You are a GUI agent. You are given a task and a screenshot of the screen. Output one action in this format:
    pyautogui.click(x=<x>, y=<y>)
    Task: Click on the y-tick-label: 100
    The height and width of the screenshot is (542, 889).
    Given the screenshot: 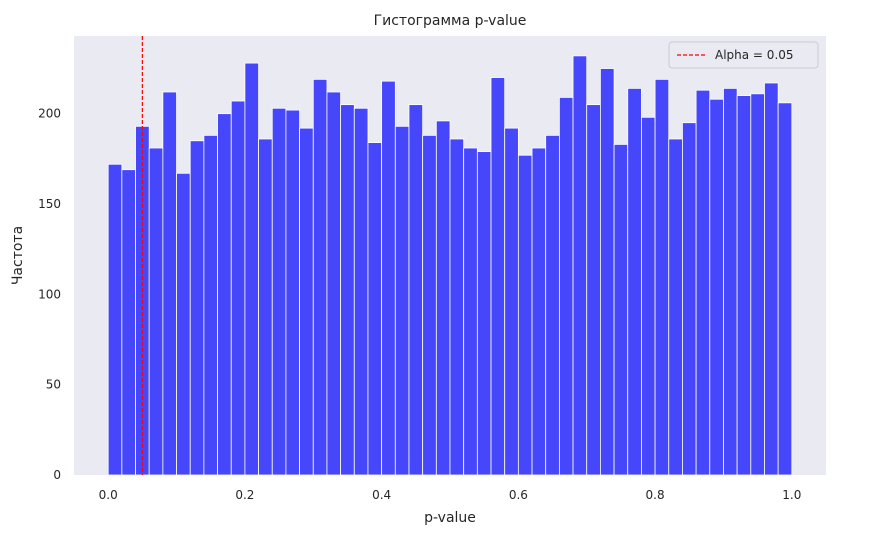 What is the action you would take?
    pyautogui.click(x=49, y=294)
    